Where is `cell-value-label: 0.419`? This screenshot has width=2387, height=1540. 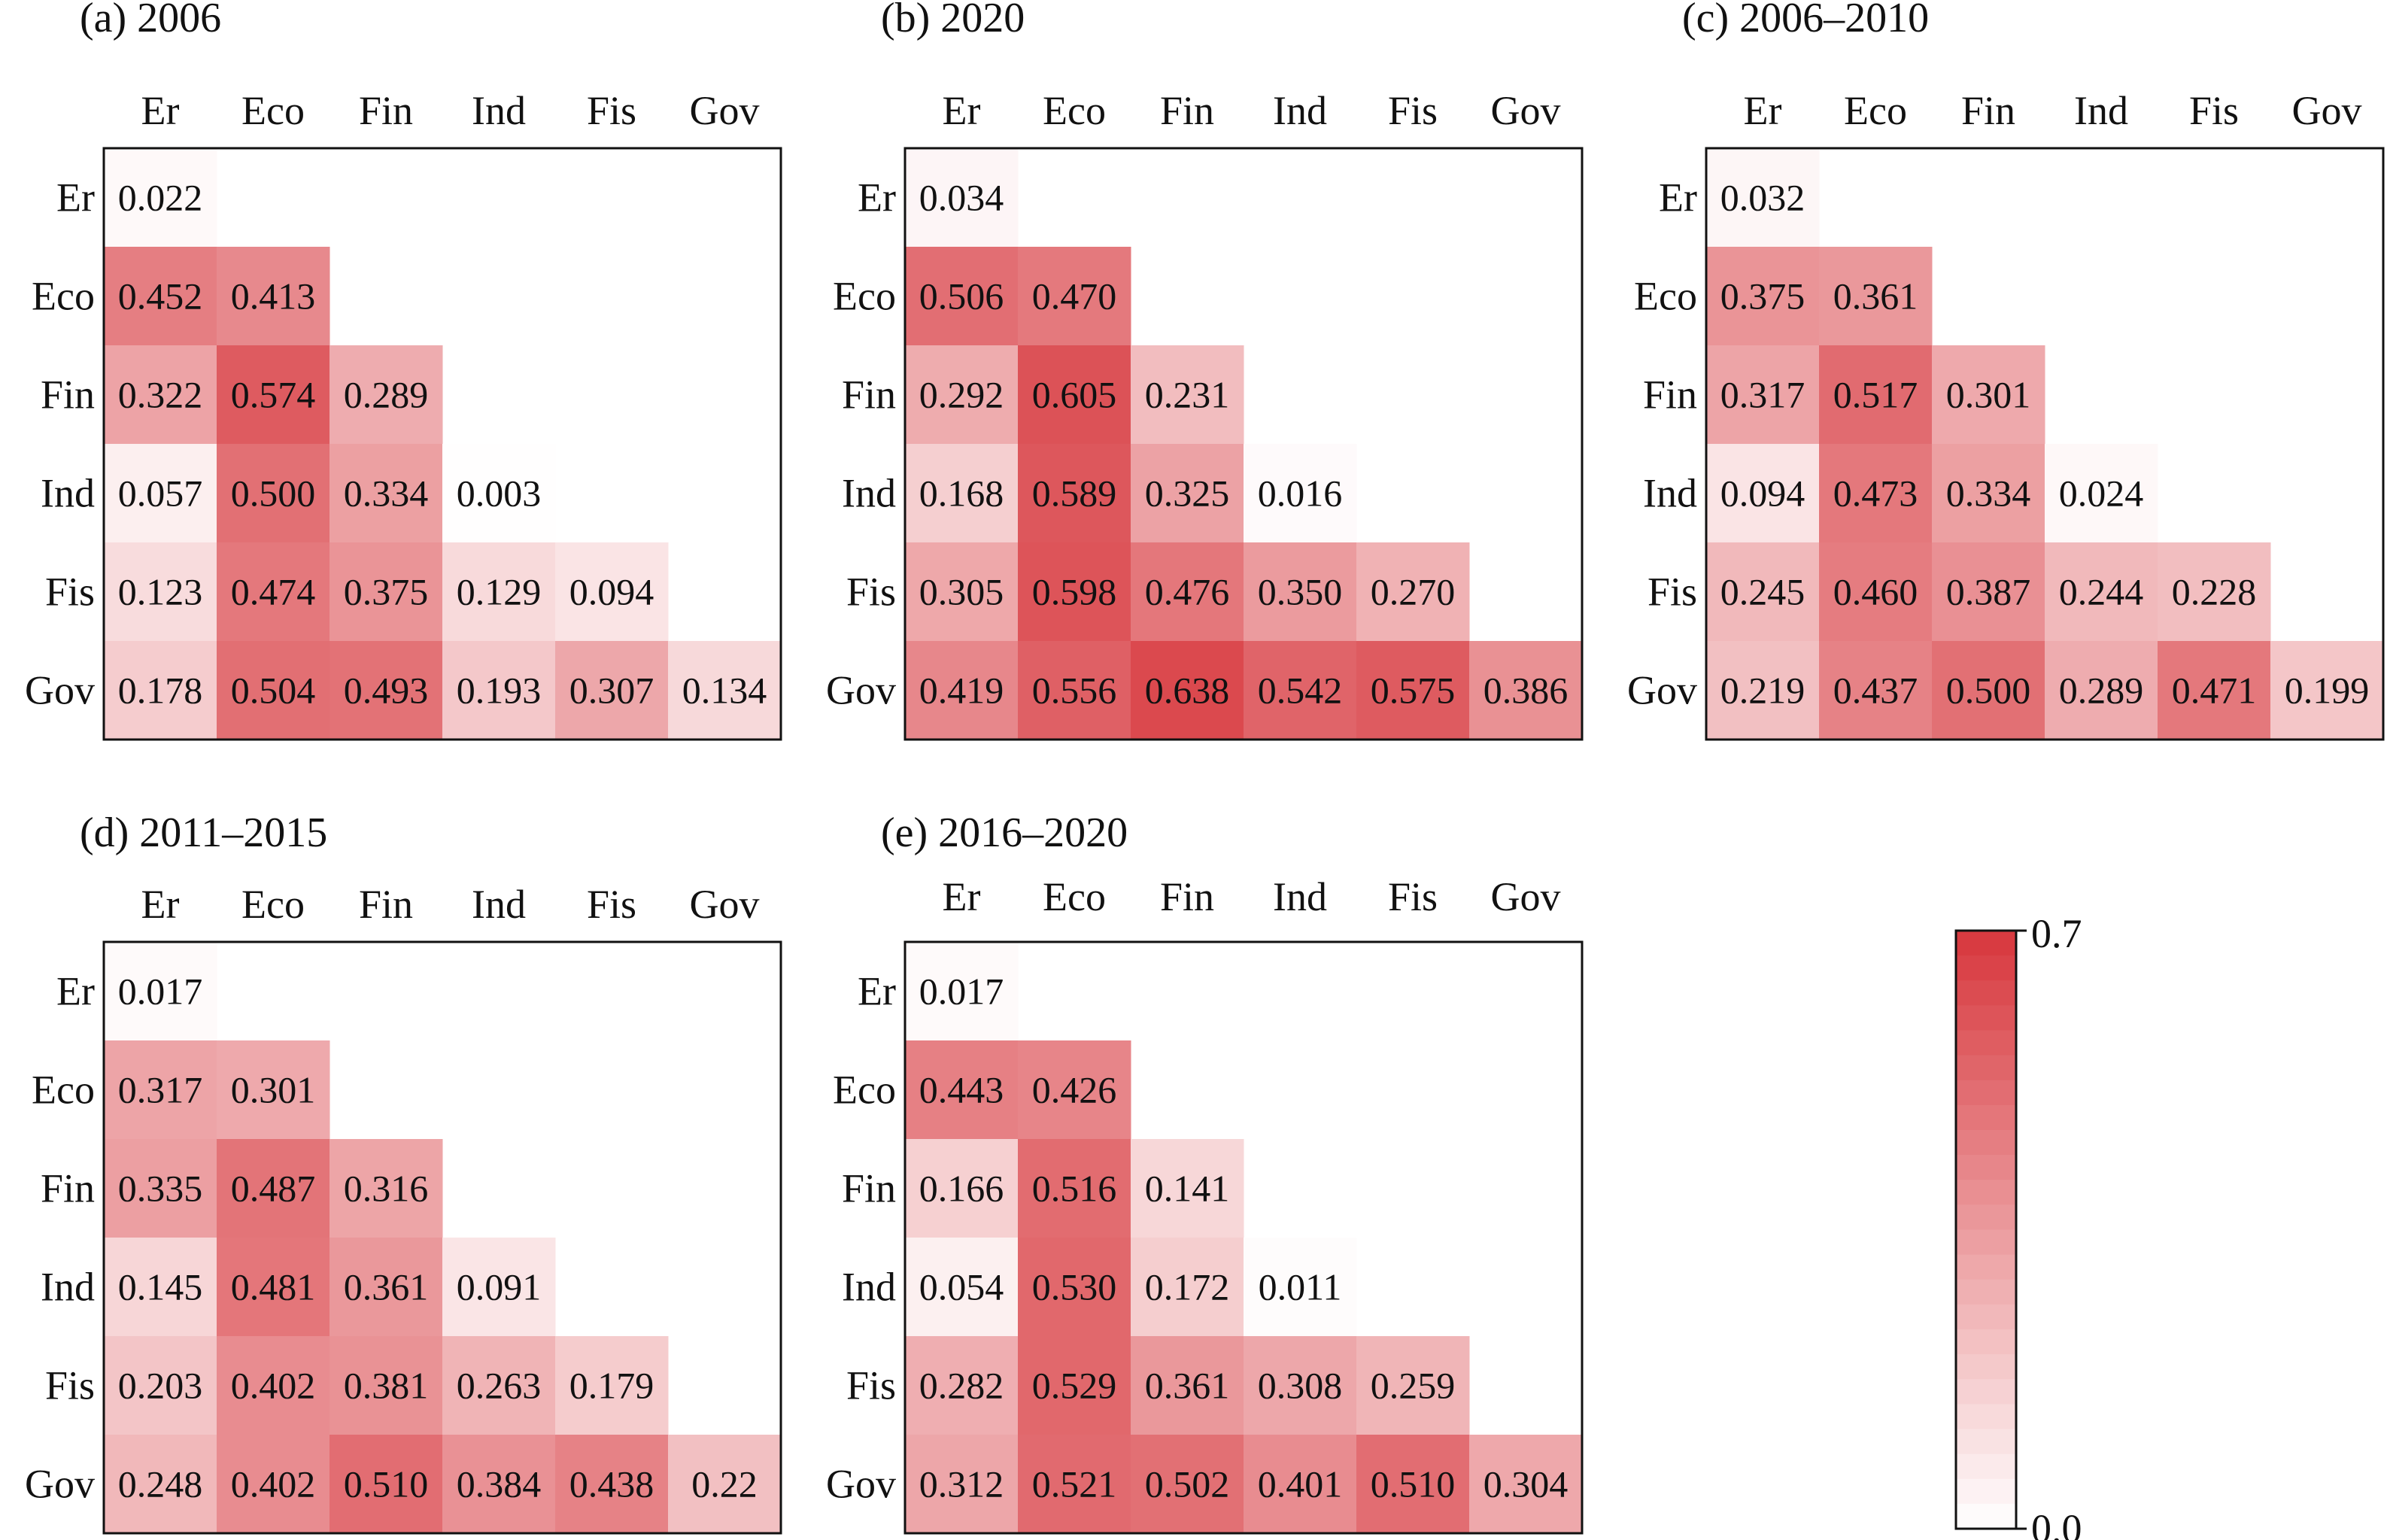 cell-value-label: 0.419 is located at coordinates (961, 691).